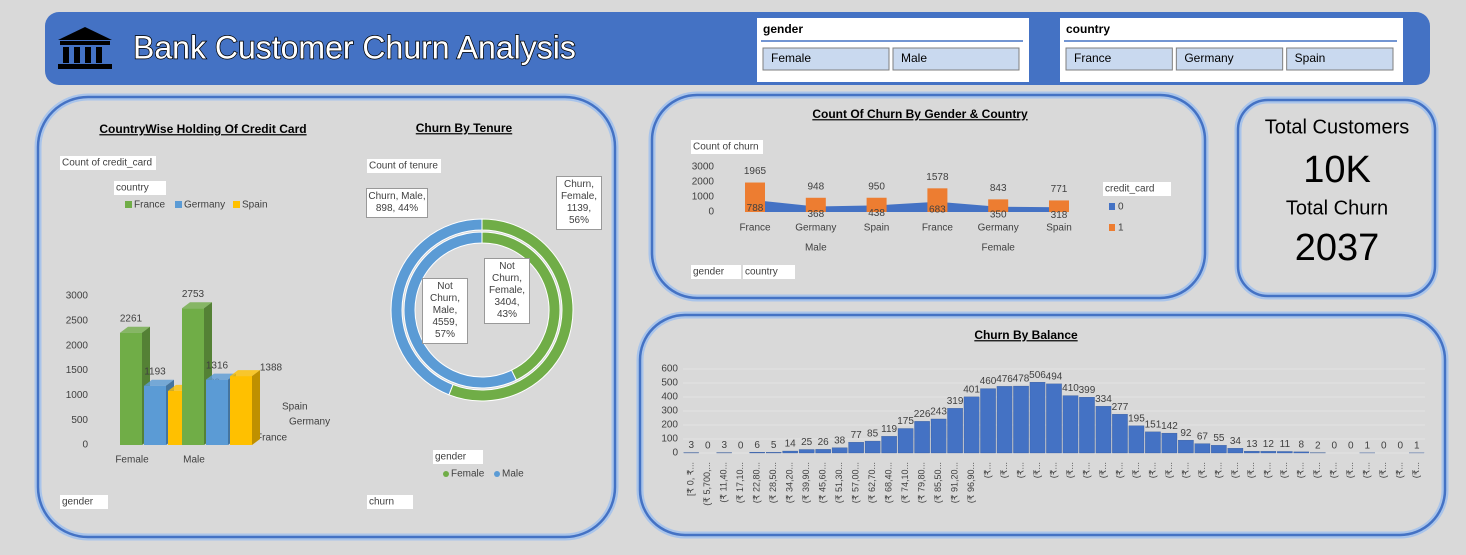  I want to click on data-label: 34, so click(1236, 441).